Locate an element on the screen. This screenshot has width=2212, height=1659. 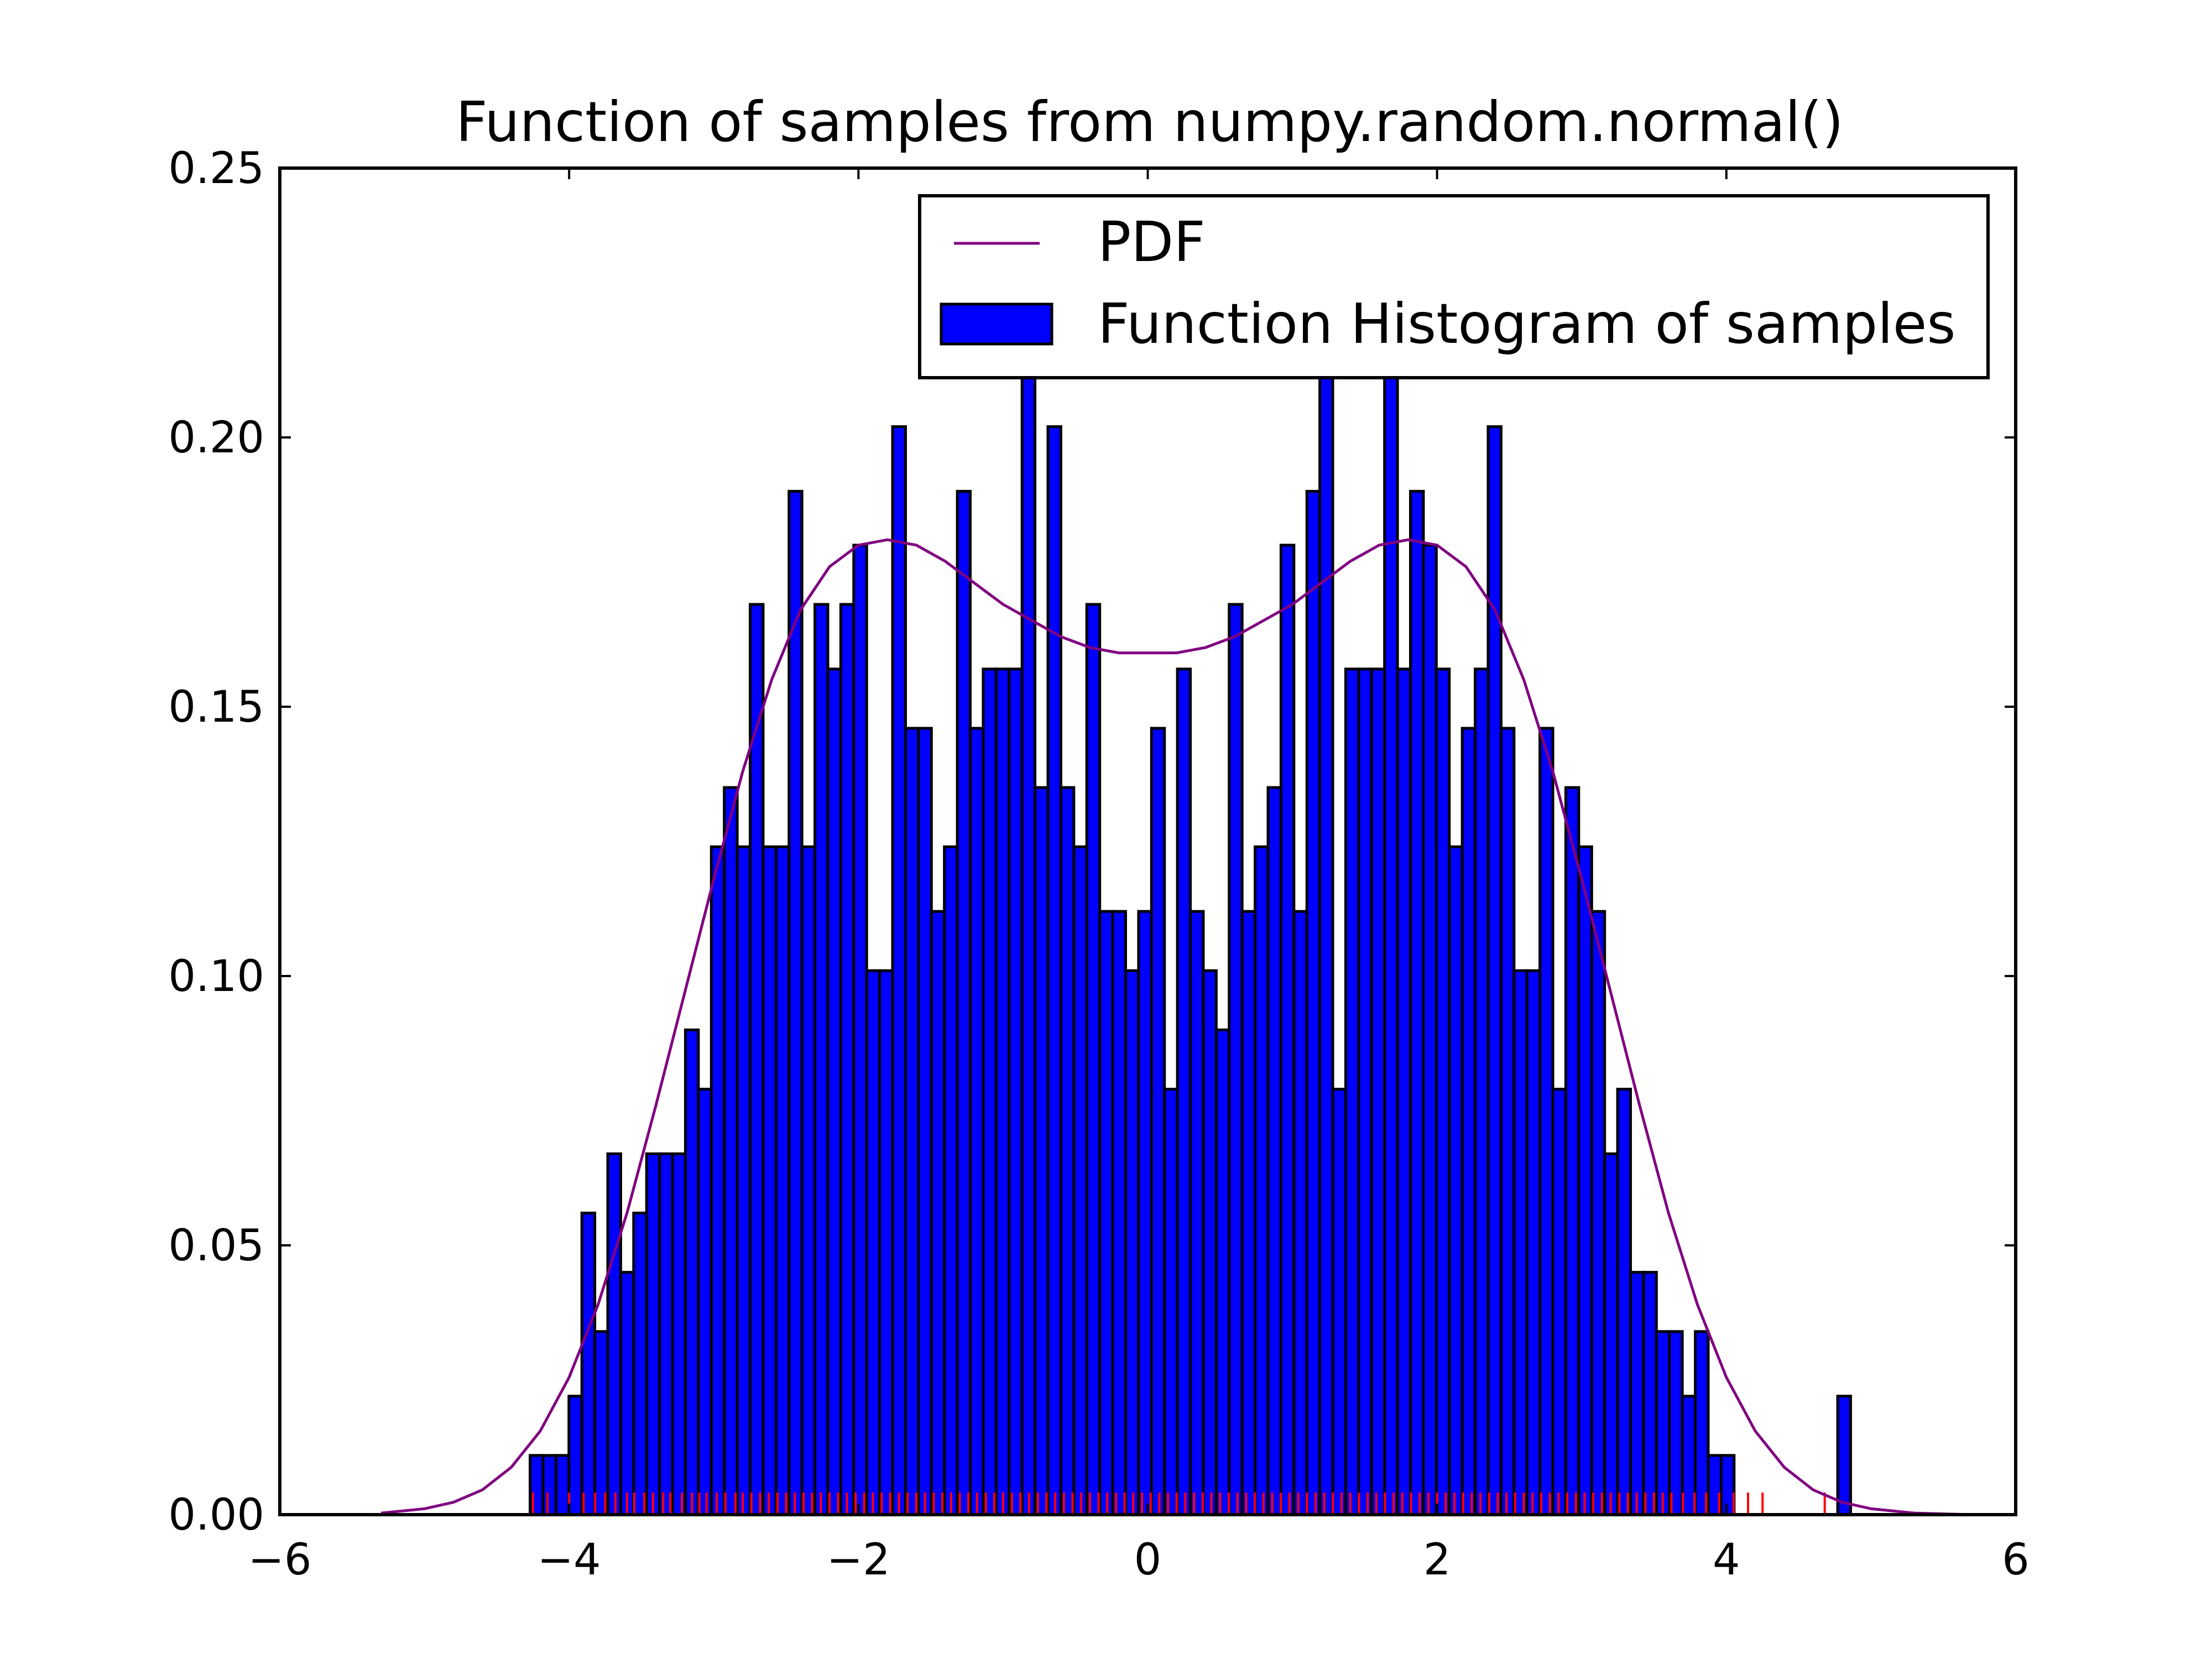
x-tick-label: −6 is located at coordinates (280, 1560).